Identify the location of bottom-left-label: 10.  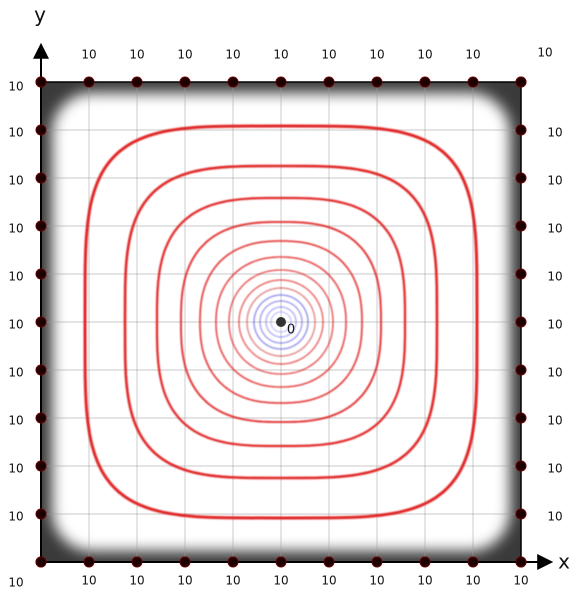
(15, 583).